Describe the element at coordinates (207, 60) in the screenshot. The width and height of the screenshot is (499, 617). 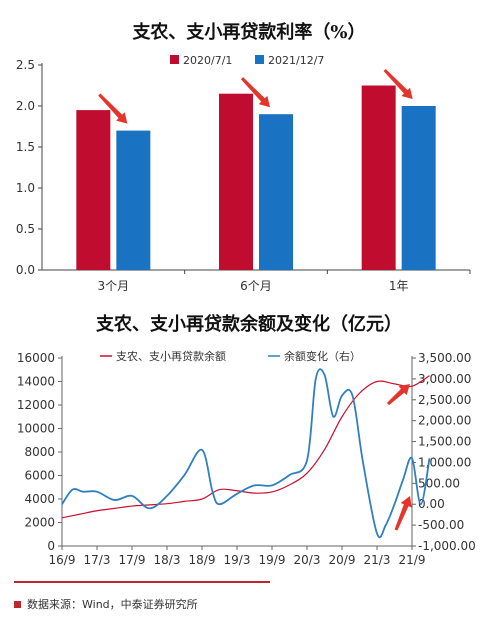
I see `legend-label: 2020/7/1` at that location.